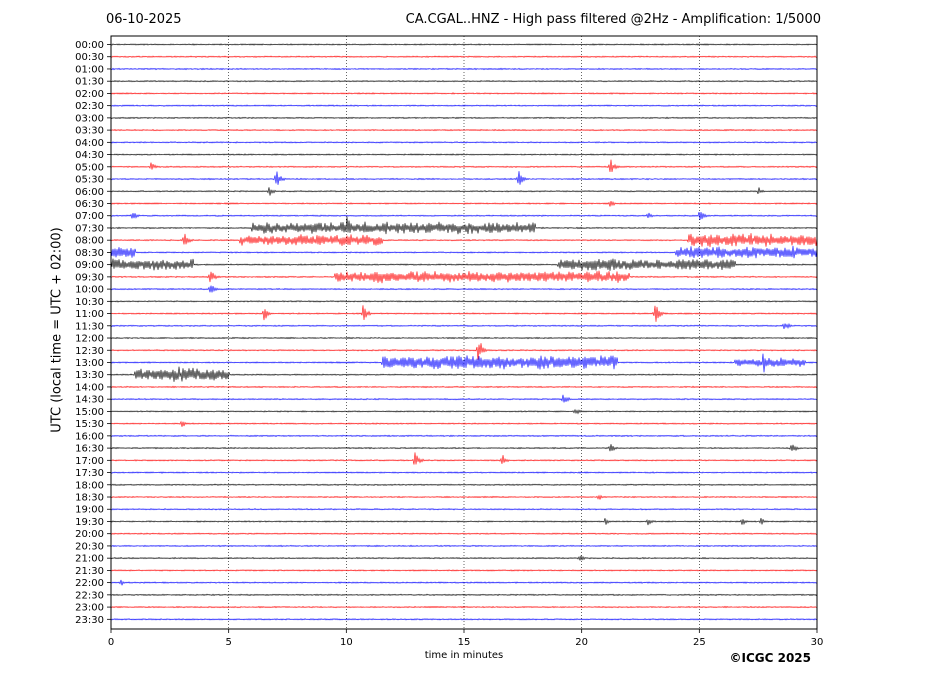 The height and width of the screenshot is (696, 927). What do you see at coordinates (464, 546) in the screenshot?
I see `trace-2030` at bounding box center [464, 546].